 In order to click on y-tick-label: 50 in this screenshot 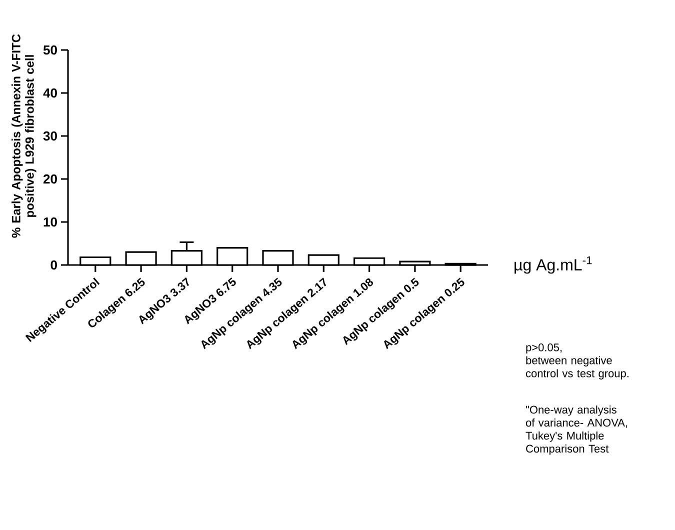, I will do `click(50, 50)`.